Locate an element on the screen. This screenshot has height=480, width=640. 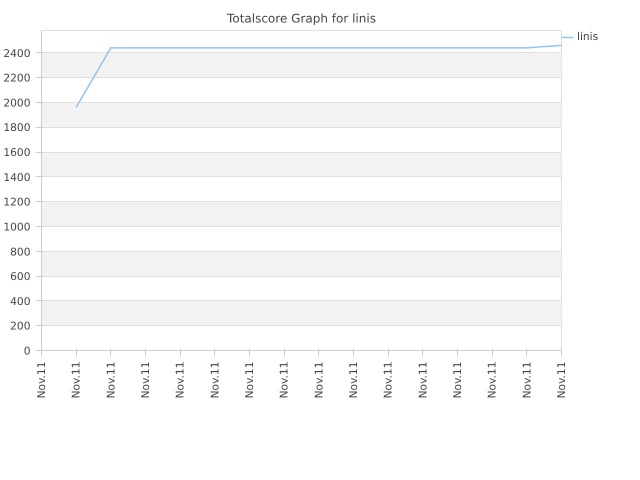
y-tick-label: 2000 is located at coordinates (17, 103).